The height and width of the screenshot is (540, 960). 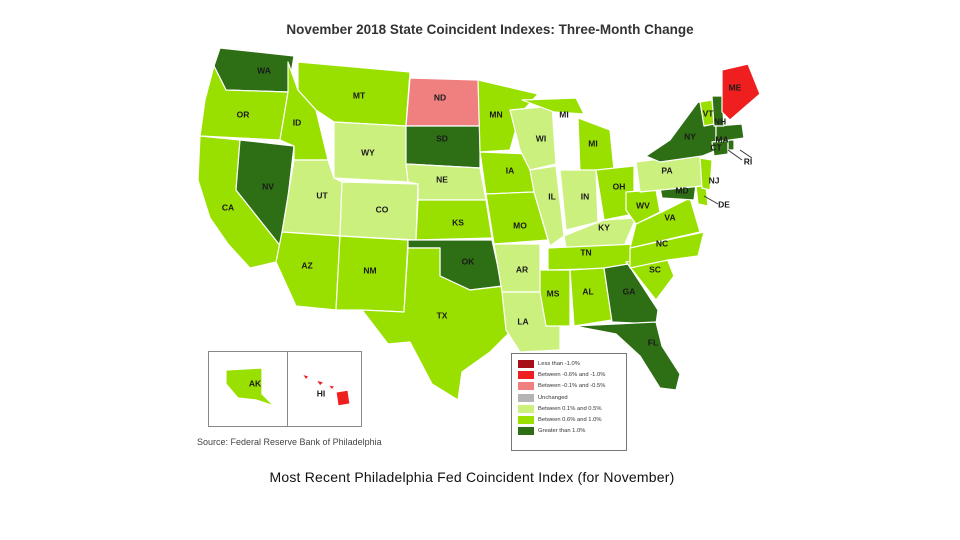 What do you see at coordinates (285, 389) in the screenshot?
I see `inset-frame` at bounding box center [285, 389].